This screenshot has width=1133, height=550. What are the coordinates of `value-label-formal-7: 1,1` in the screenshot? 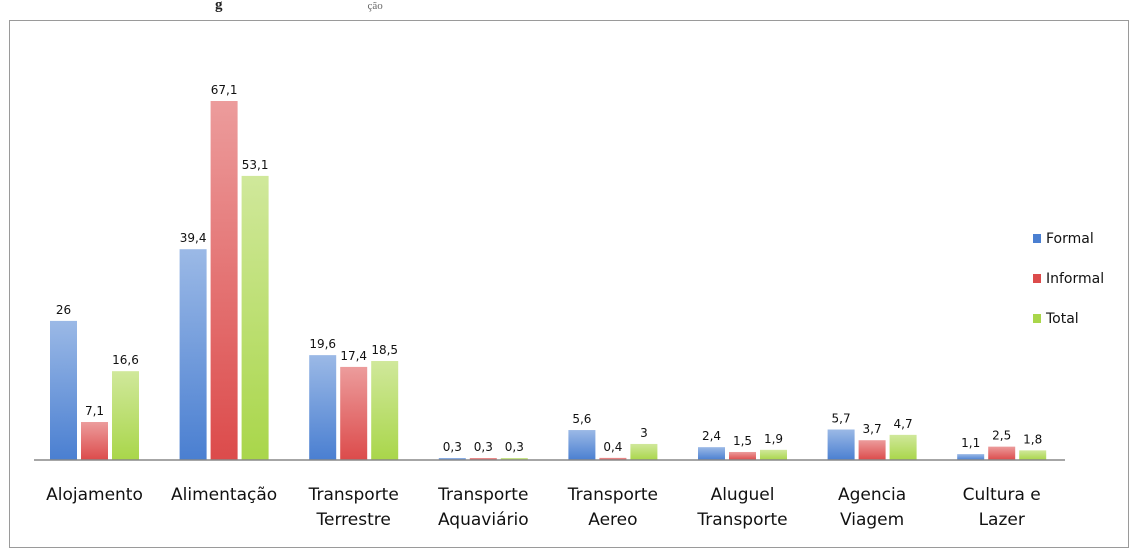 It's located at (970, 443).